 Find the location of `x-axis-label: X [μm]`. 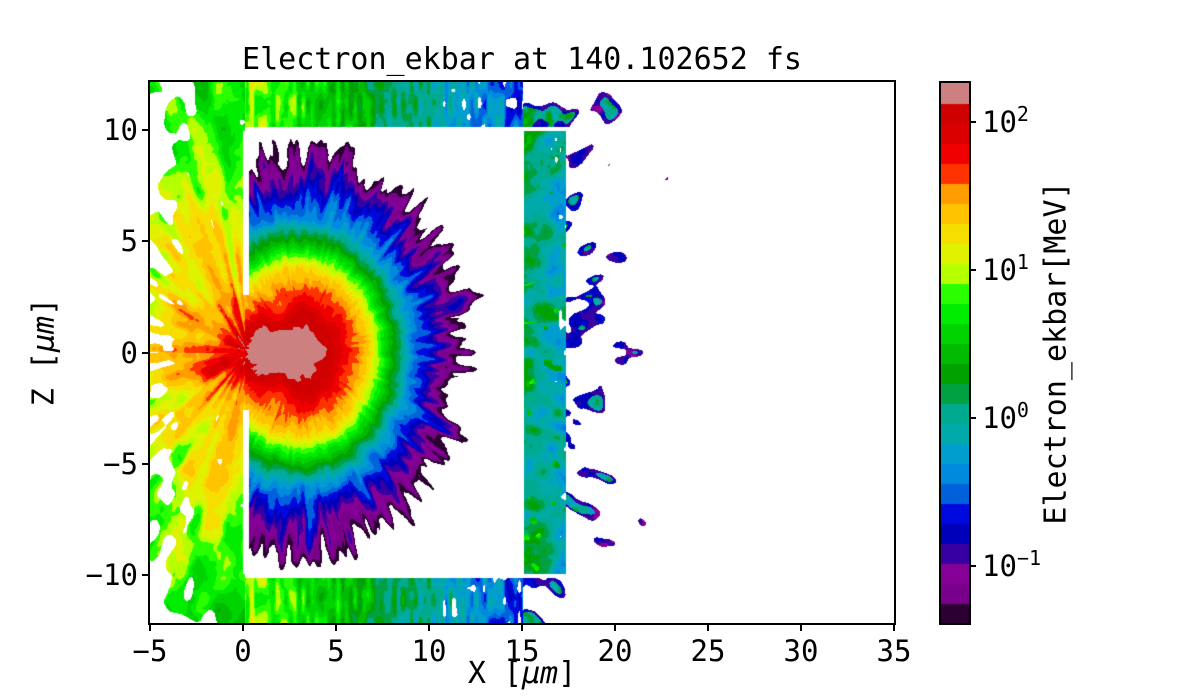

x-axis-label: X [μm] is located at coordinates (522, 673).